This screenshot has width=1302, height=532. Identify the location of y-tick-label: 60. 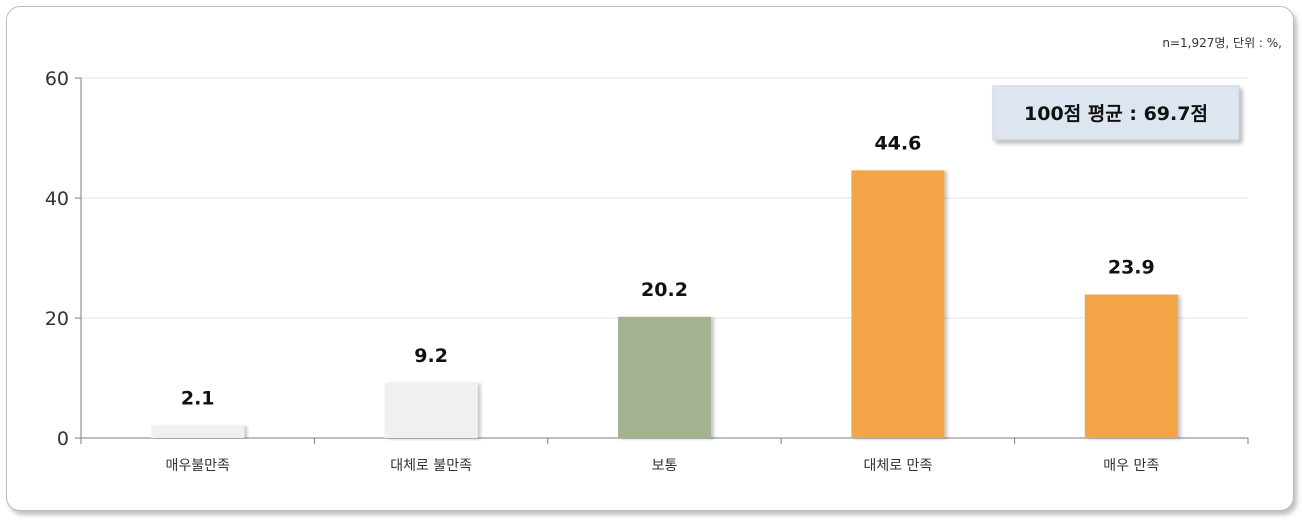
(57, 79).